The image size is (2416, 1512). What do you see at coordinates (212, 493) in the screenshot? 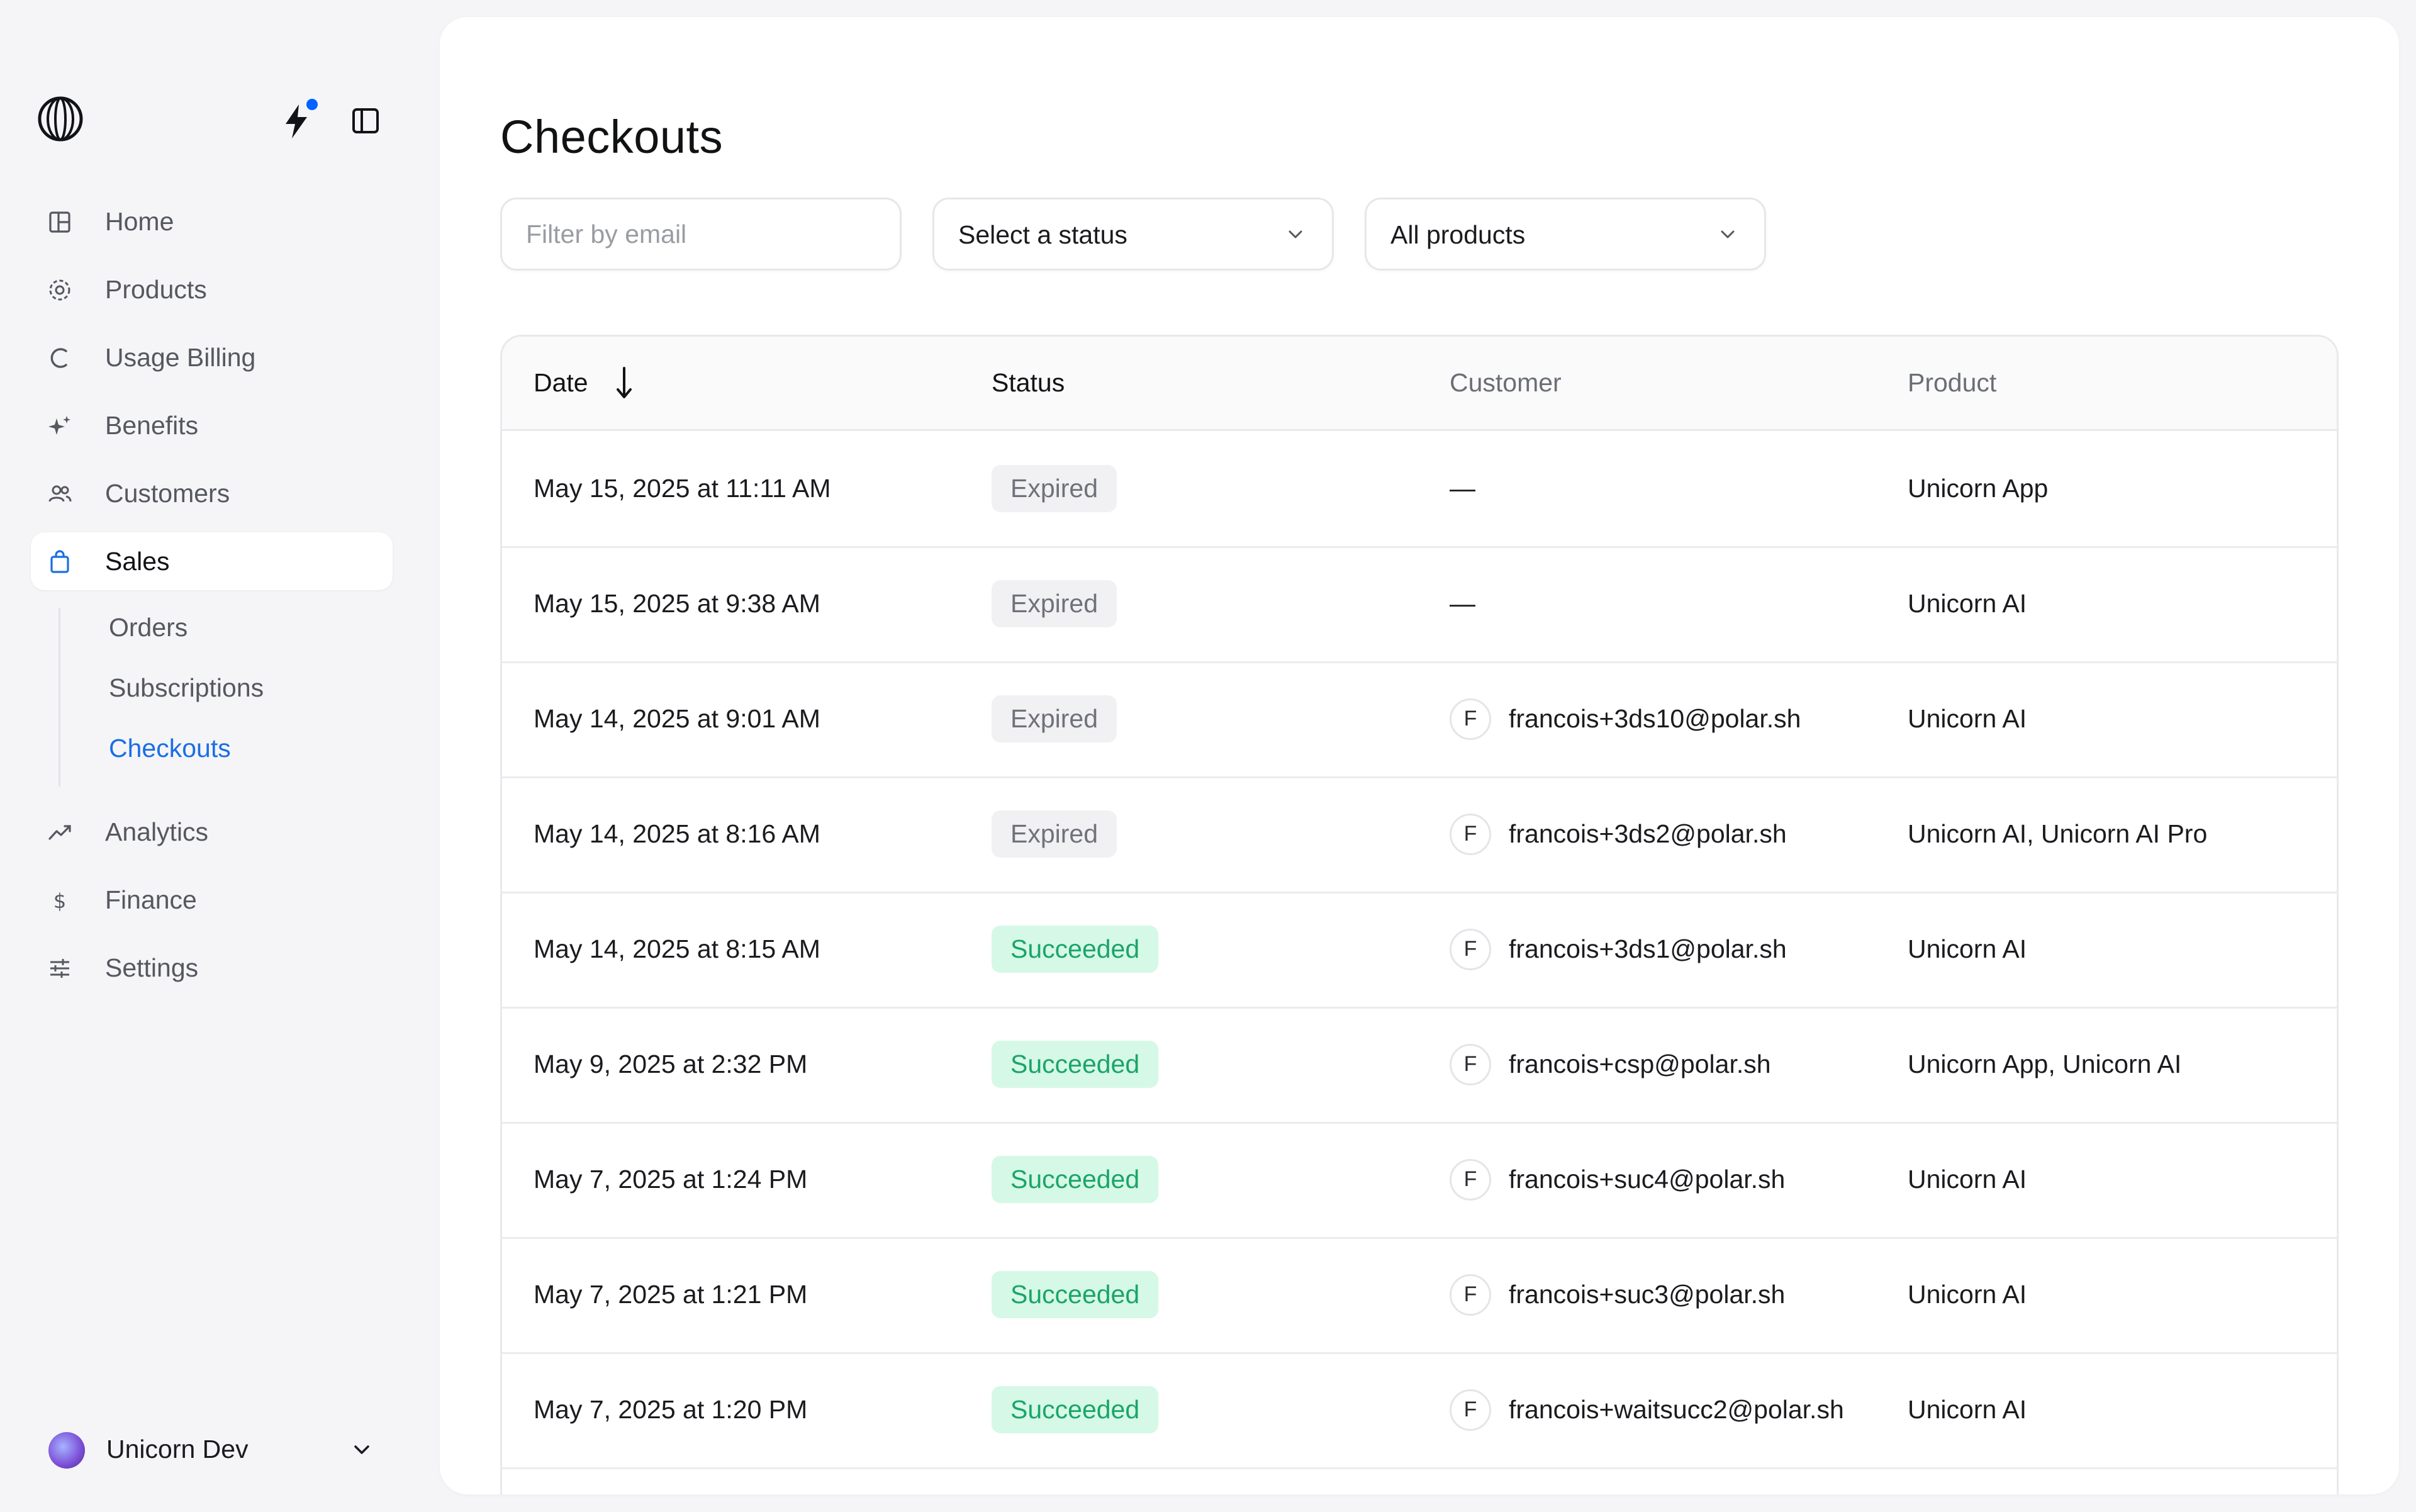
I see `nav-item-customers: Customers` at bounding box center [212, 493].